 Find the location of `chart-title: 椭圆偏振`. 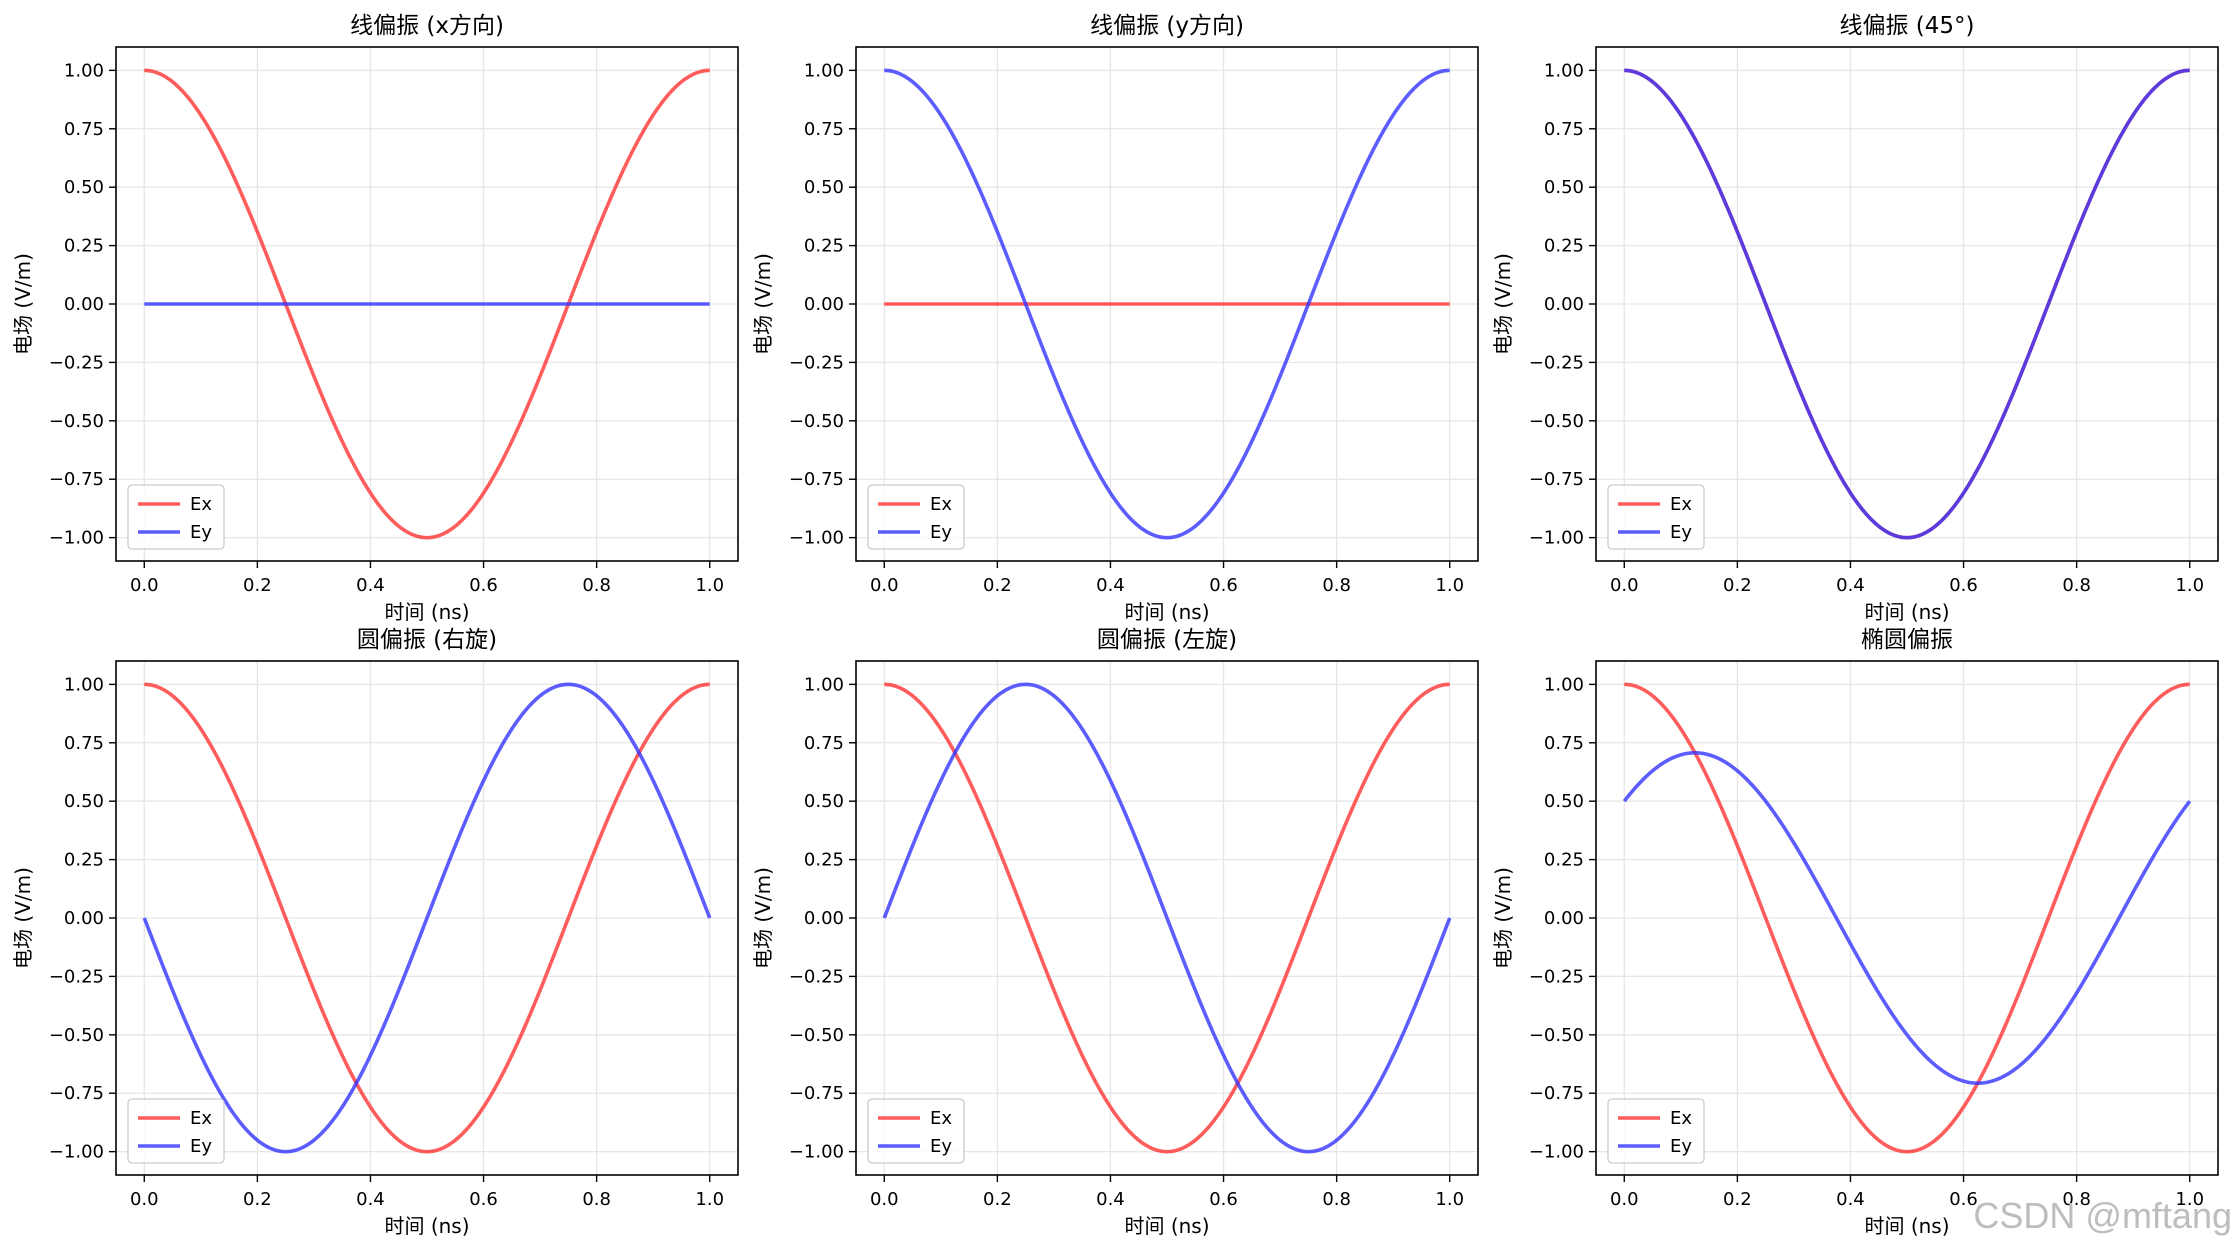

chart-title: 椭圆偏振 is located at coordinates (1907, 640).